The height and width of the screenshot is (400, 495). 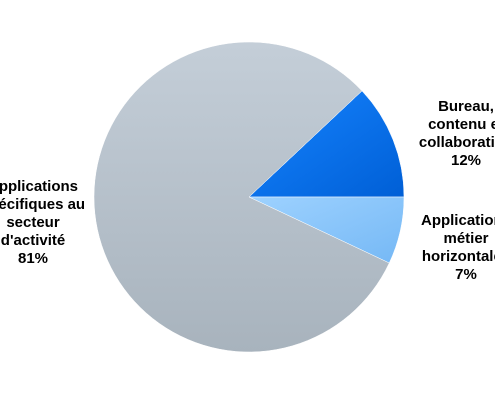 I want to click on slice-label-line: secteur, so click(x=33, y=222).